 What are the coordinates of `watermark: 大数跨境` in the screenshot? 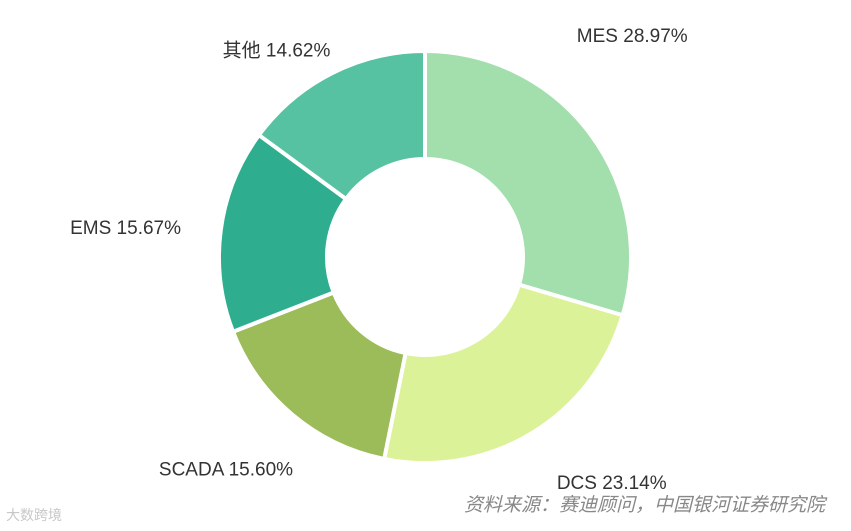 It's located at (34, 516).